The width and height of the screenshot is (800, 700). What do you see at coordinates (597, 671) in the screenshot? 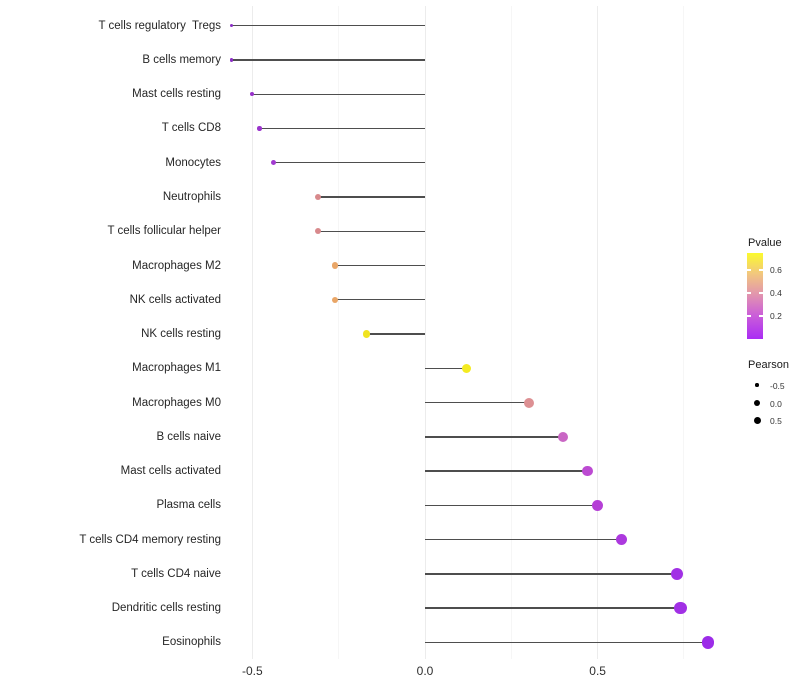
I see `x-axis-tick-label: 0.5` at bounding box center [597, 671].